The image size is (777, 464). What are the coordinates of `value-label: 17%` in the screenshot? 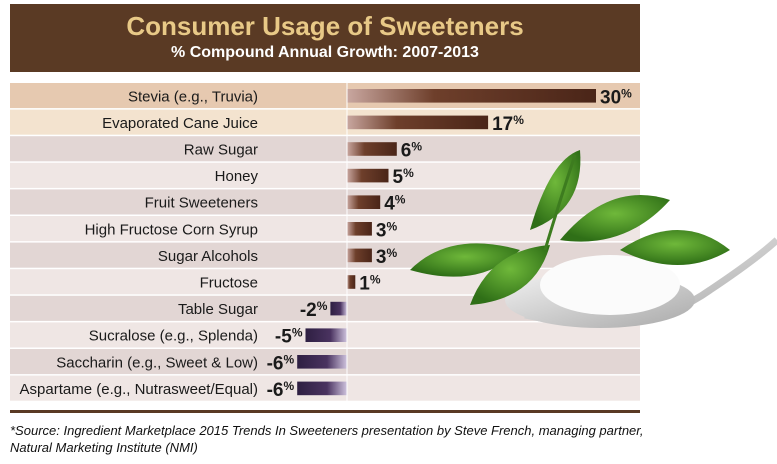 It's located at (508, 124).